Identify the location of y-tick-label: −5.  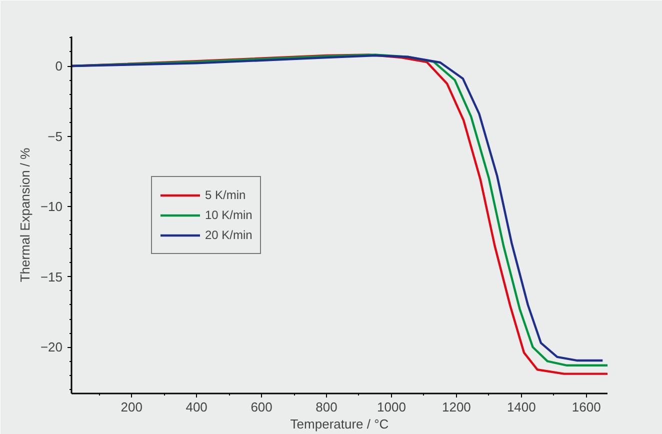
(55, 136).